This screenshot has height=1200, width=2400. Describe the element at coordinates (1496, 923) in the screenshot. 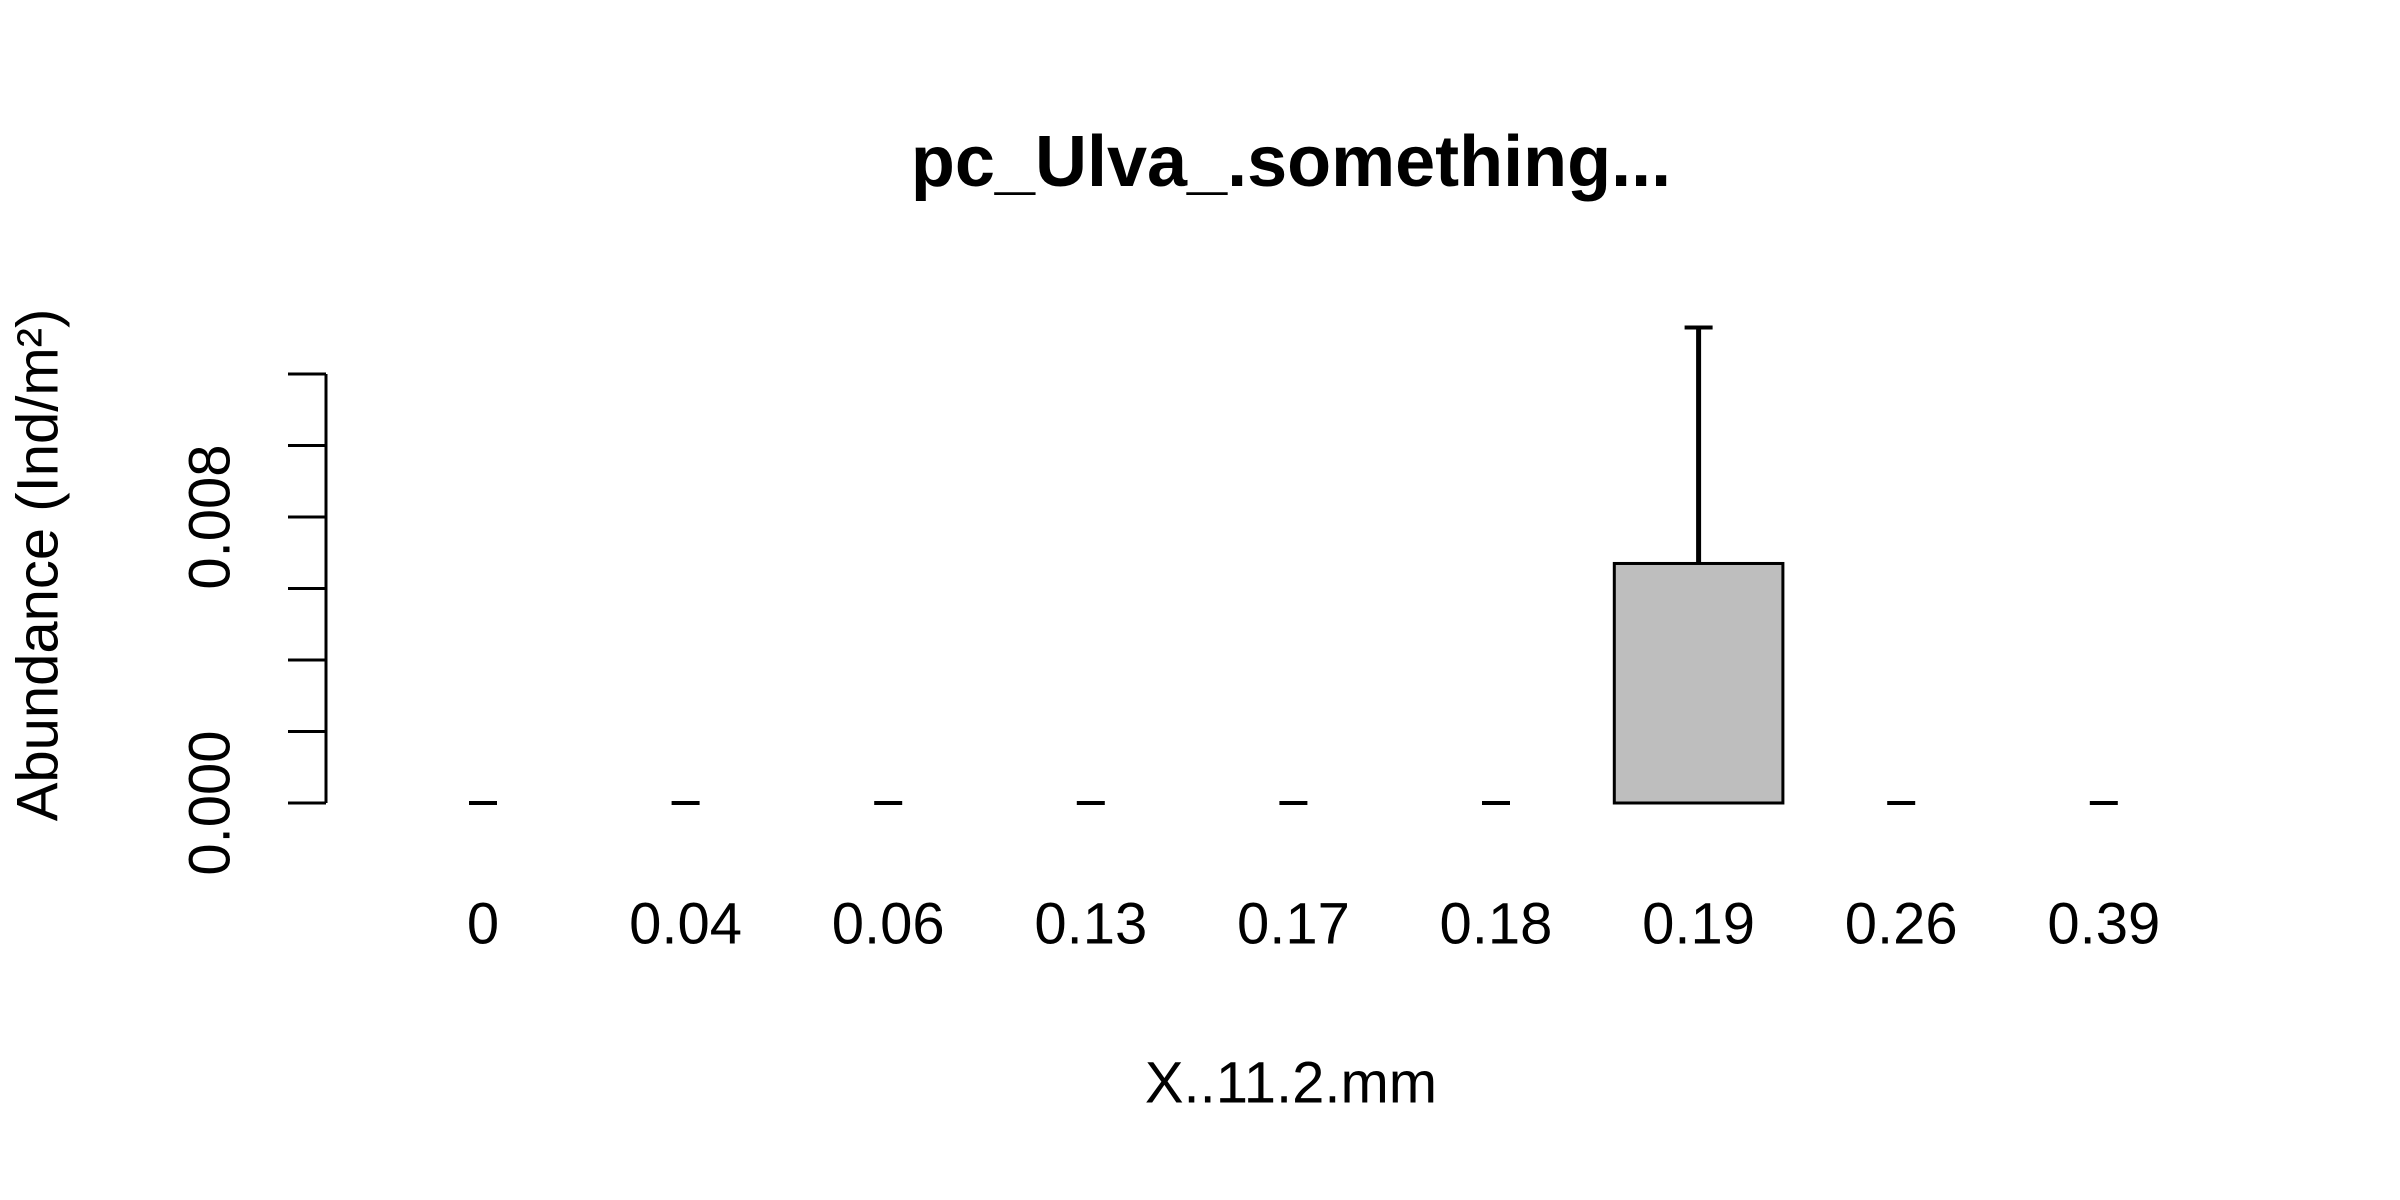

I see `x-tick-label: 0.18` at that location.